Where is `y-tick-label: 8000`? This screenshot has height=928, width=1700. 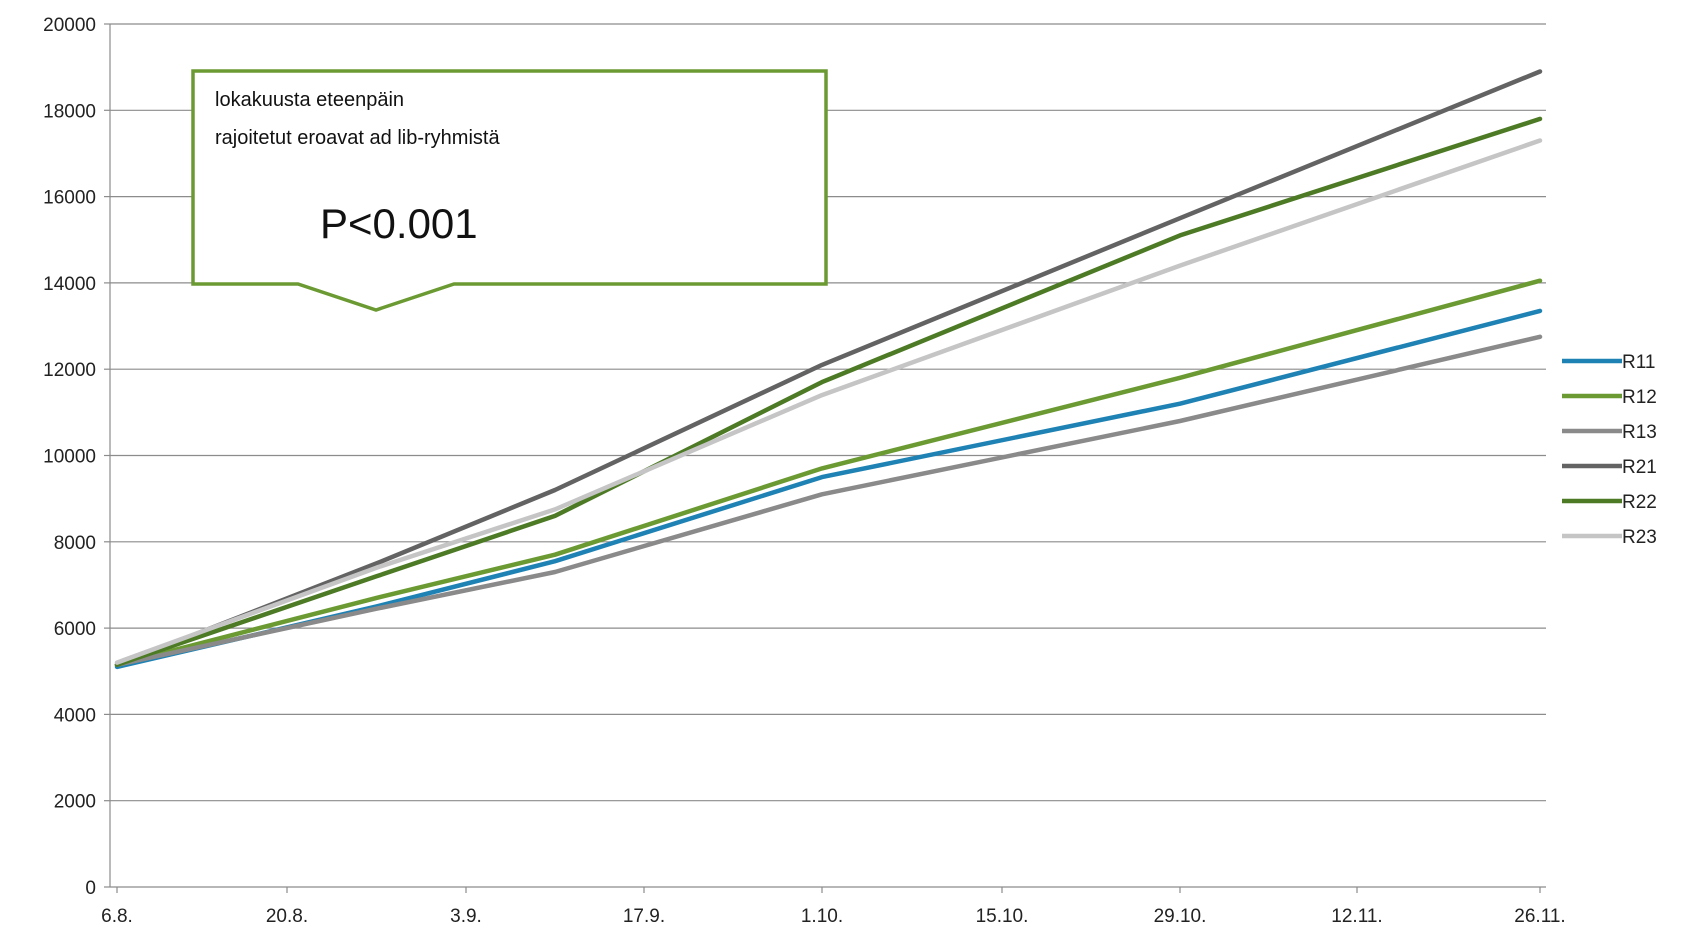
y-tick-label: 8000 is located at coordinates (75, 543).